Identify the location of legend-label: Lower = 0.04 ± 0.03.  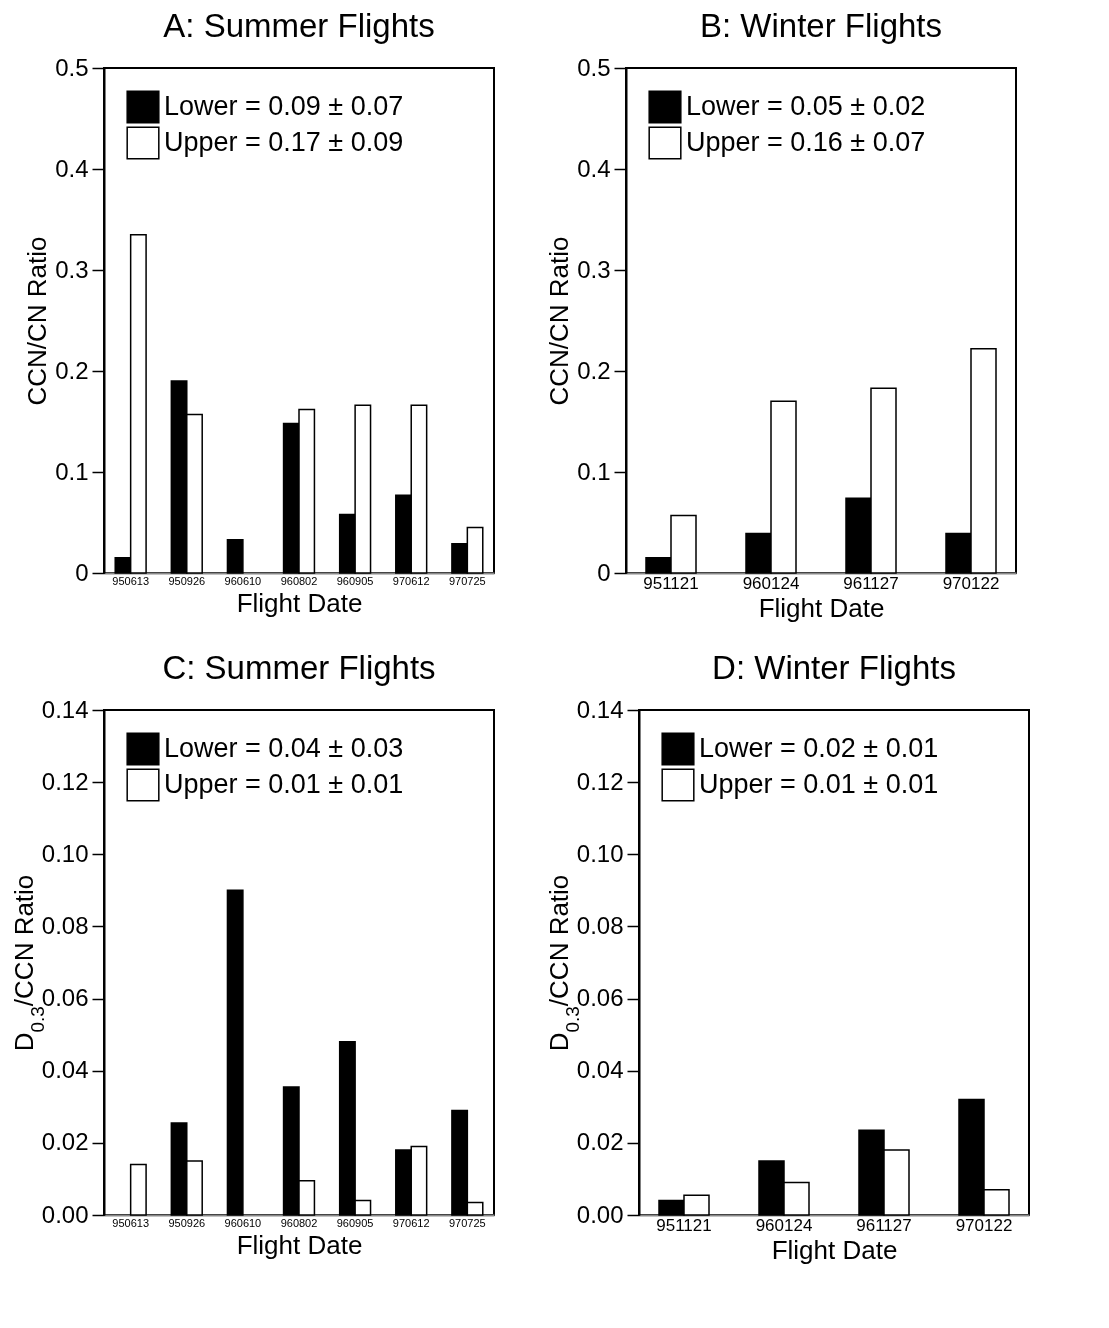
(284, 748).